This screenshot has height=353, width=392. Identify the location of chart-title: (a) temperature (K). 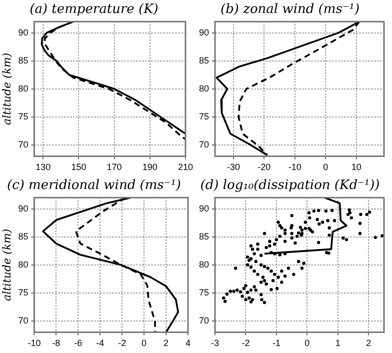
(94, 10).